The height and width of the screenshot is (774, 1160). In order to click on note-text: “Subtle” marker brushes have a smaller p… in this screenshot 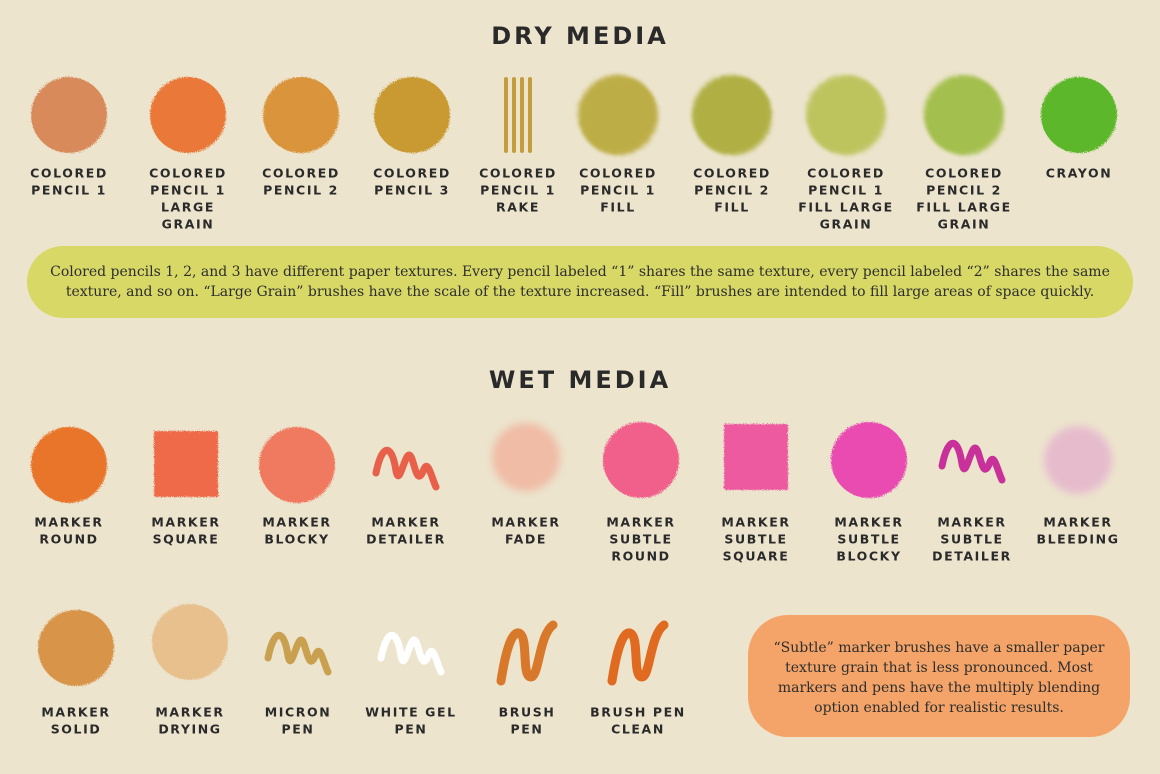, I will do `click(939, 648)`.